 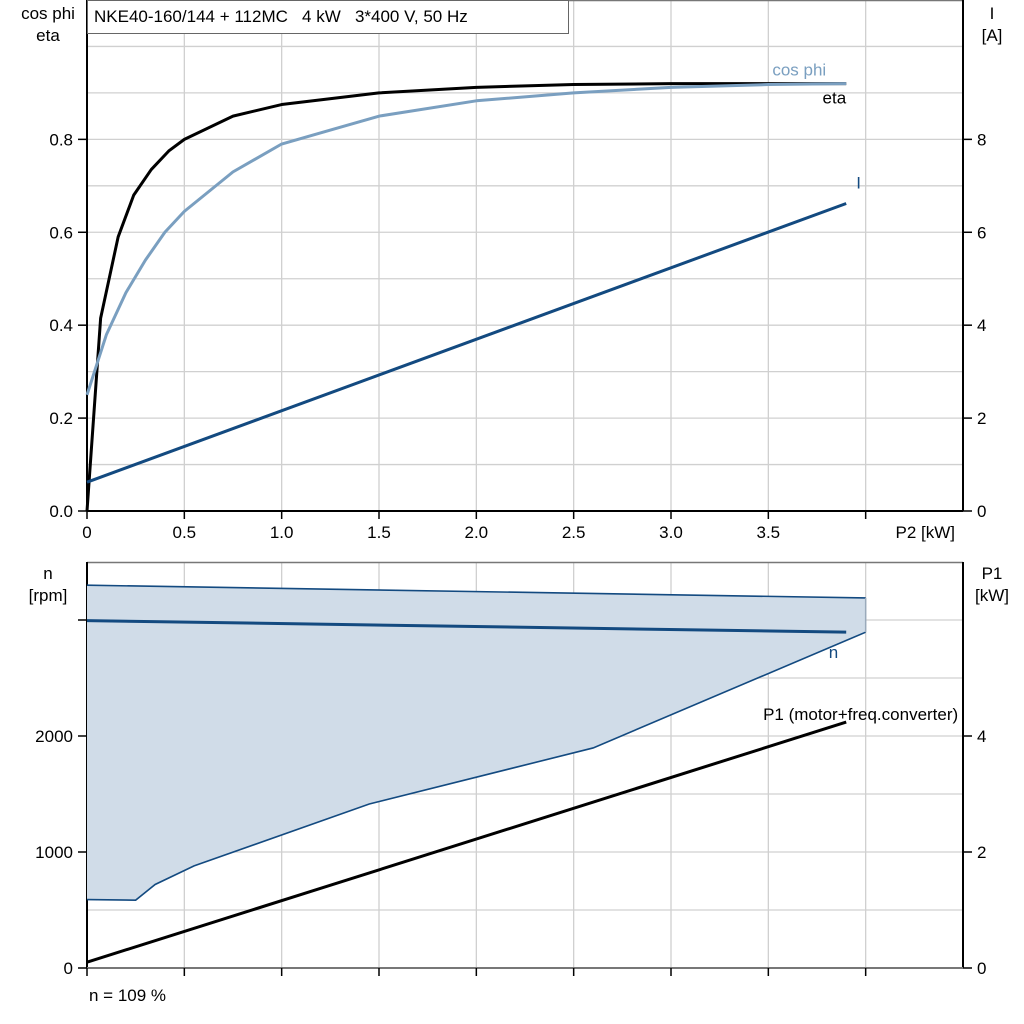 I want to click on series-label-n: n, so click(x=833, y=652).